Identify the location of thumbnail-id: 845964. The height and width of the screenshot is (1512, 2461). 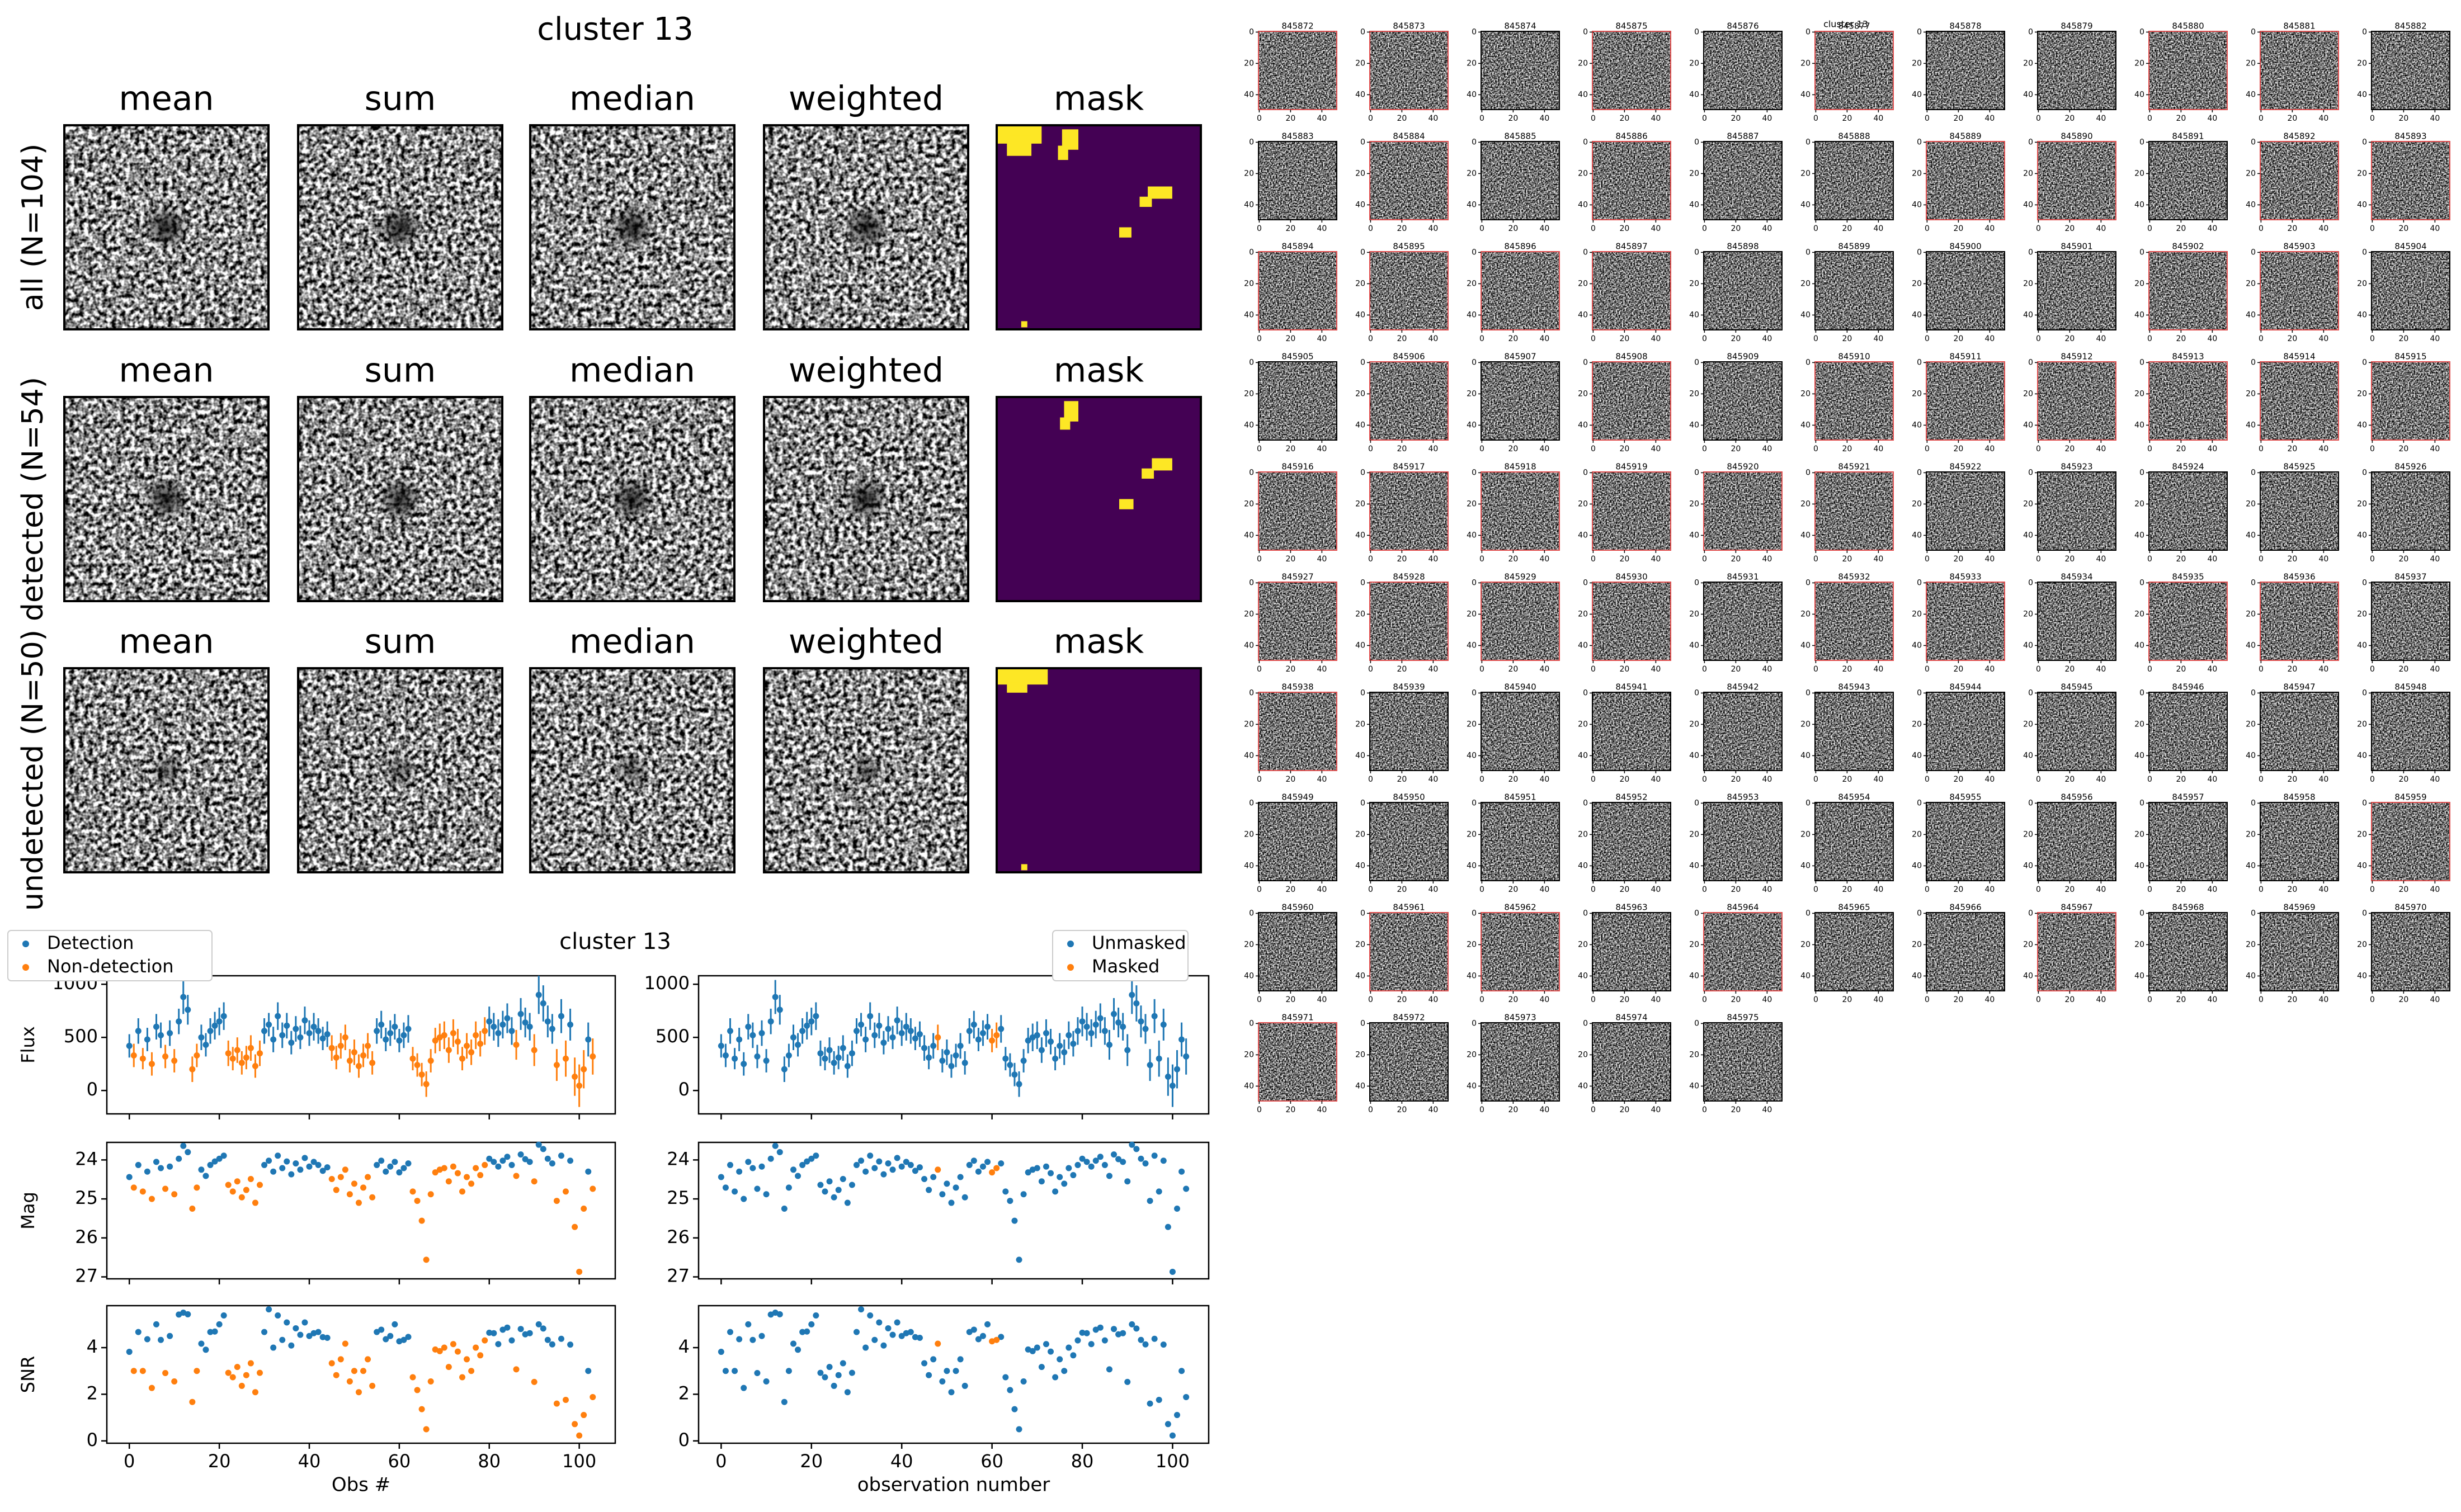
(1742, 908).